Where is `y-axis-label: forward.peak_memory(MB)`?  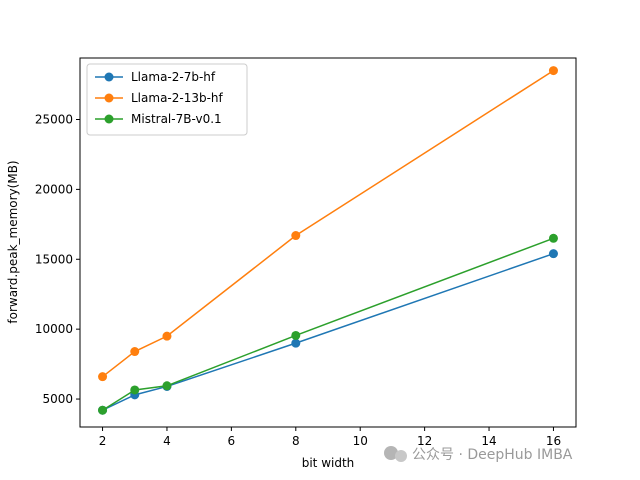 y-axis-label: forward.peak_memory(MB) is located at coordinates (13, 241).